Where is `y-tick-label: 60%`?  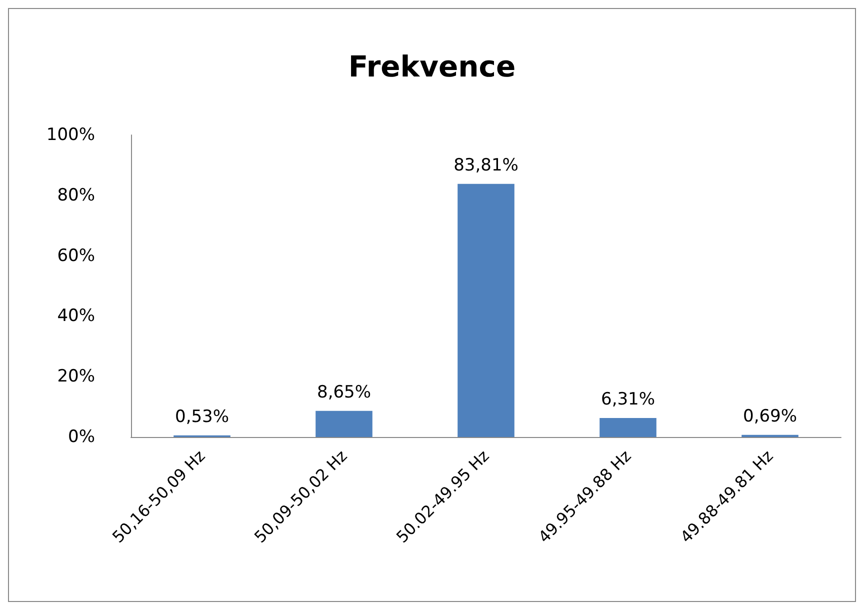
y-tick-label: 60% is located at coordinates (76, 256).